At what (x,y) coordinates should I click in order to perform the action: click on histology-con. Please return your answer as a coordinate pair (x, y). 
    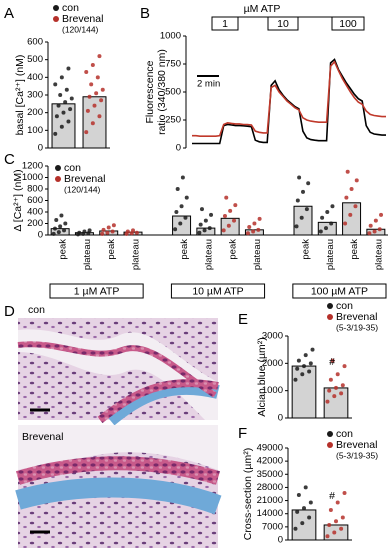
    Looking at the image, I should click on (118, 372).